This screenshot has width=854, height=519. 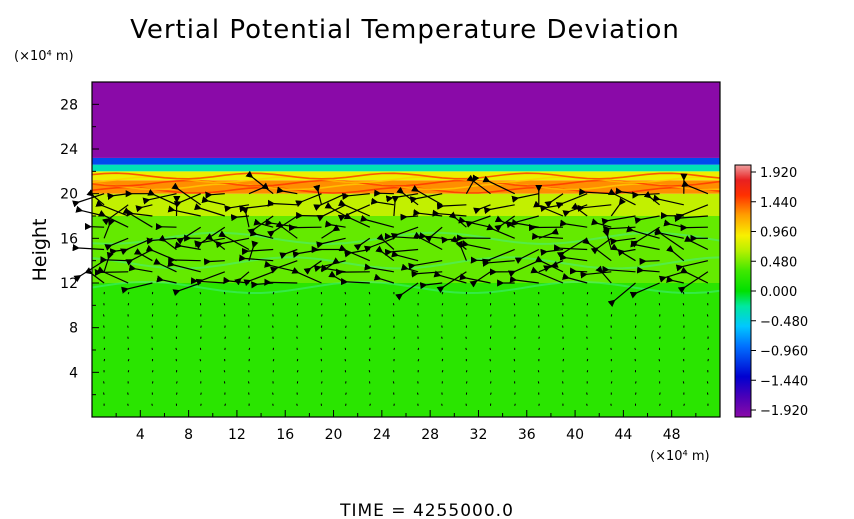 I want to click on x-tick-label: 16, so click(x=285, y=435).